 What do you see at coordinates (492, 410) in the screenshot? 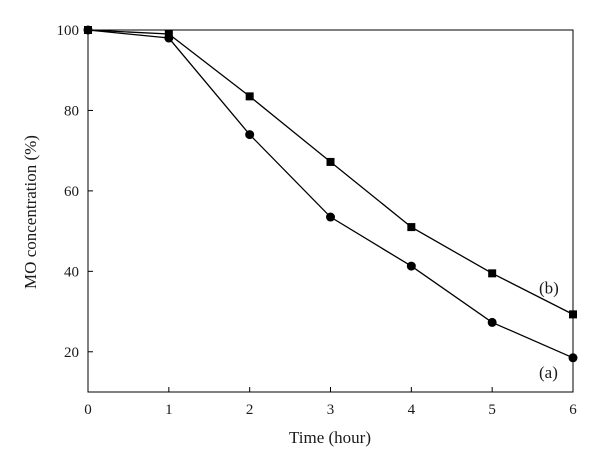
I see `x-tick-label: 5` at bounding box center [492, 410].